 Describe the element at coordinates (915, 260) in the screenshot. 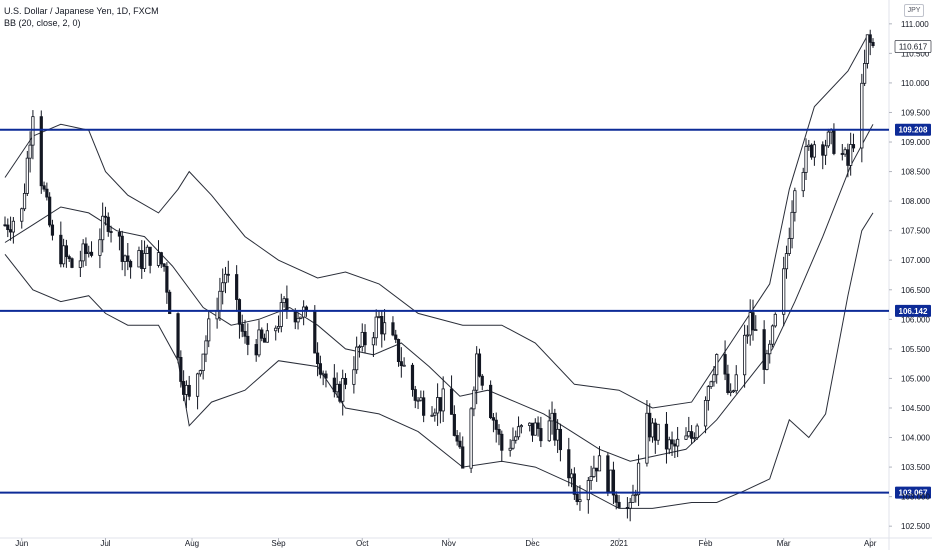

I see `y-tick-label: 107.000` at that location.